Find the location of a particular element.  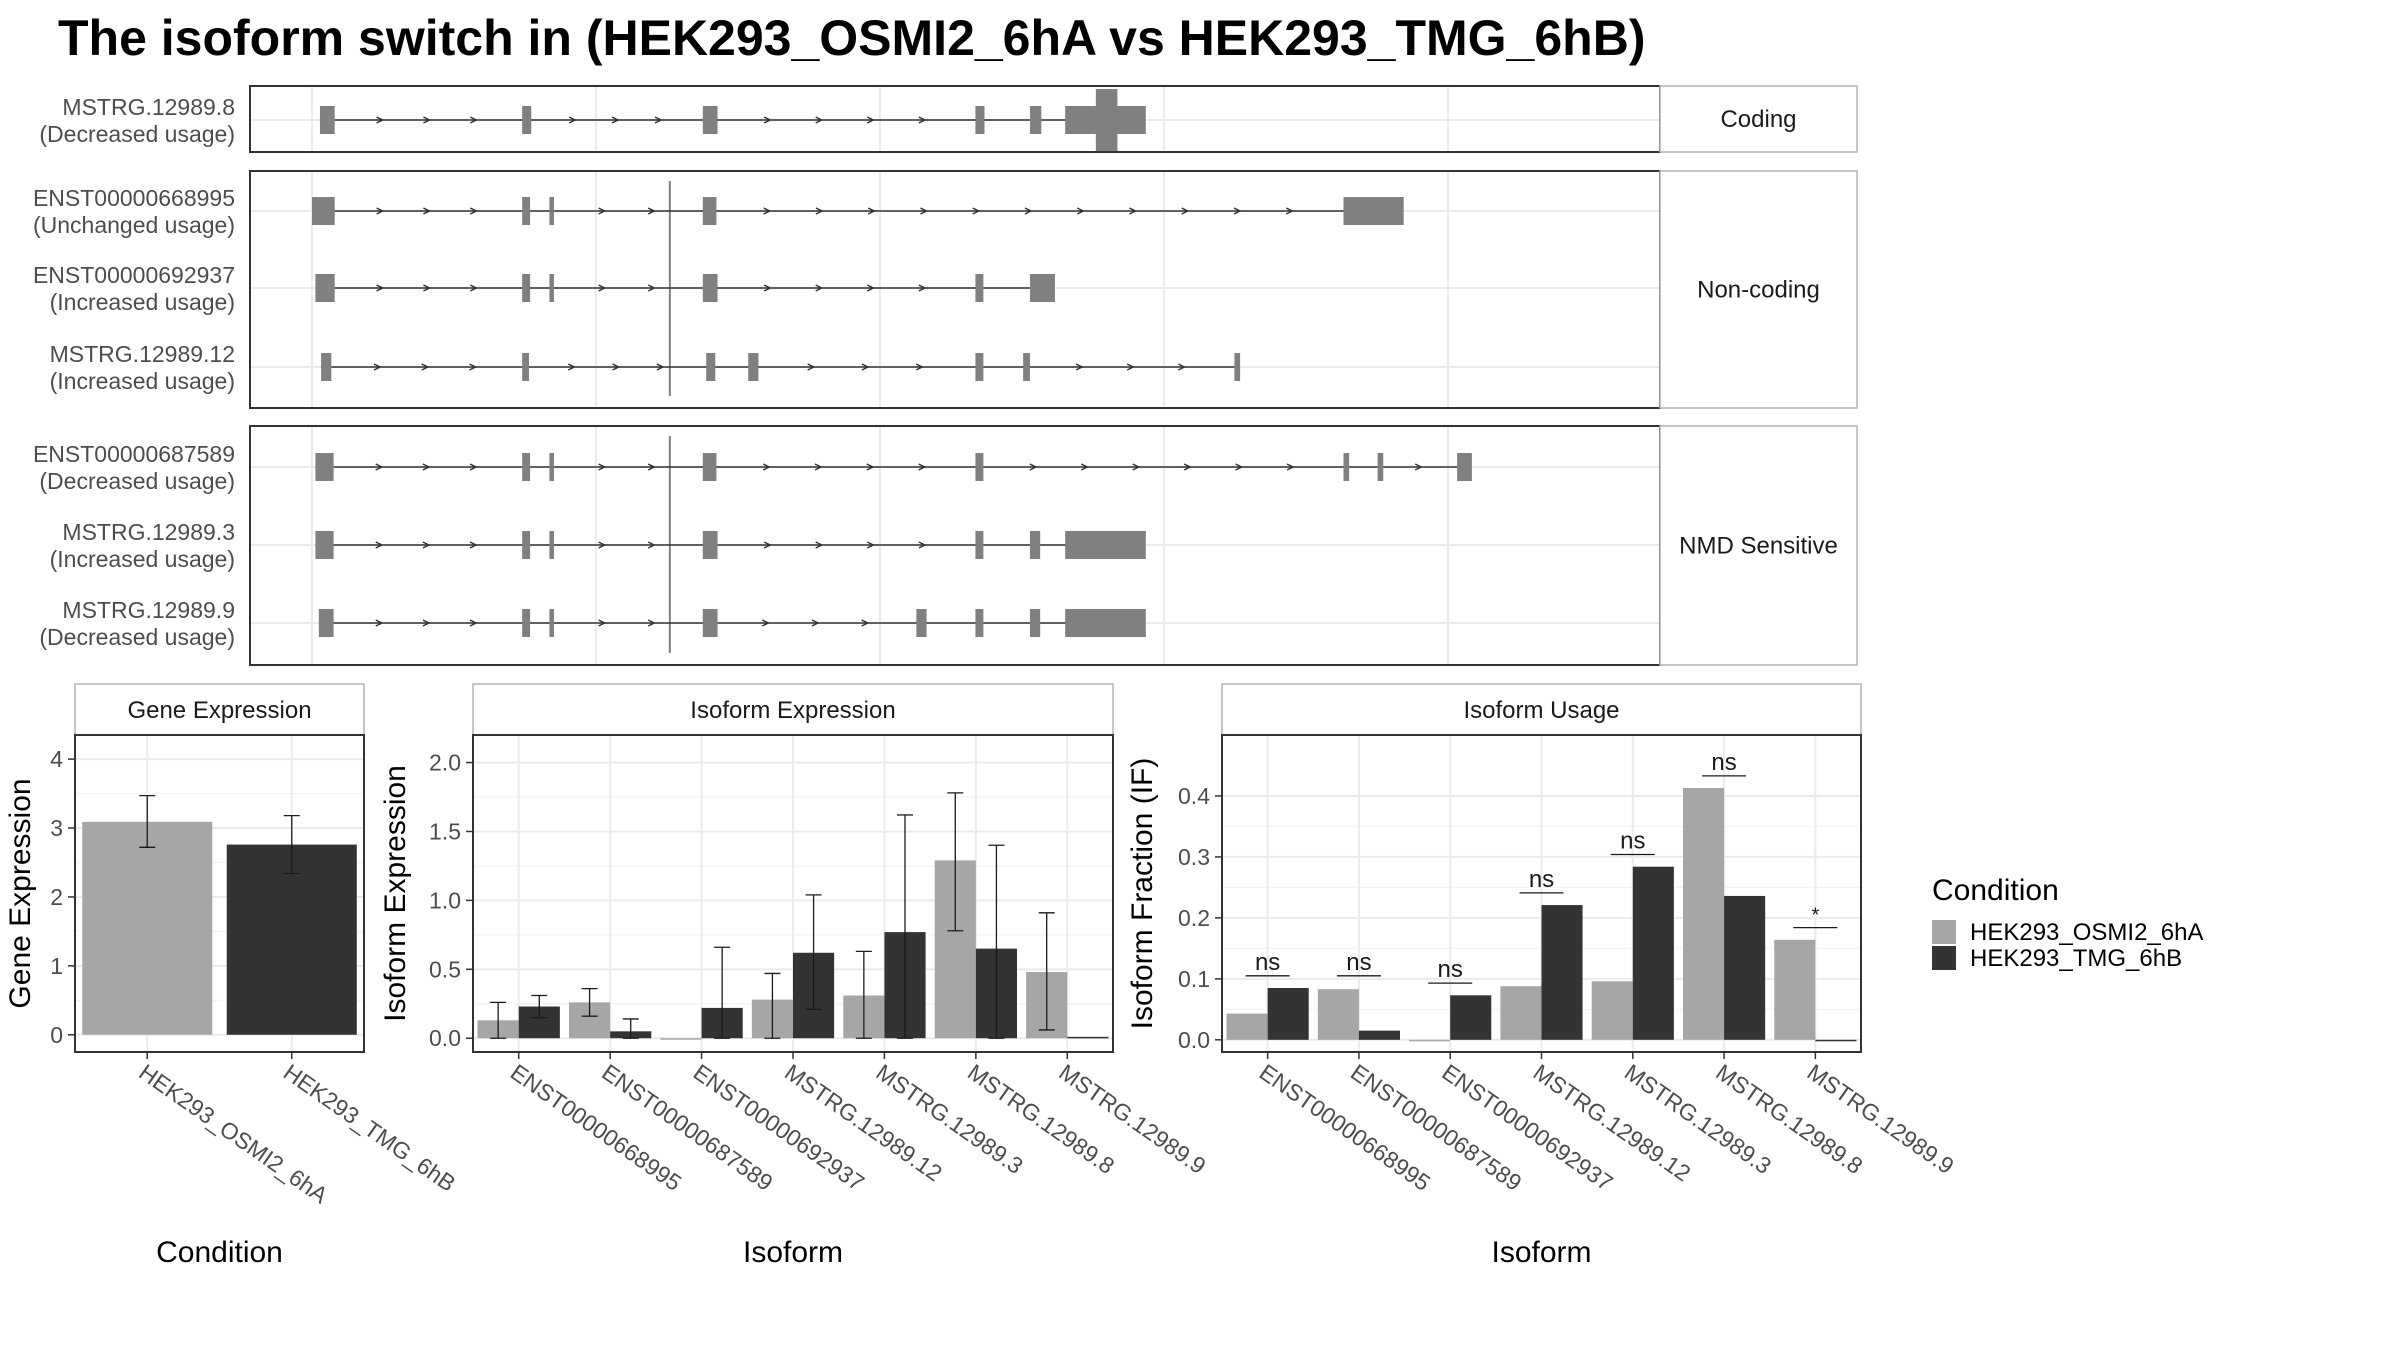

coding-region-block is located at coordinates (1106, 120).